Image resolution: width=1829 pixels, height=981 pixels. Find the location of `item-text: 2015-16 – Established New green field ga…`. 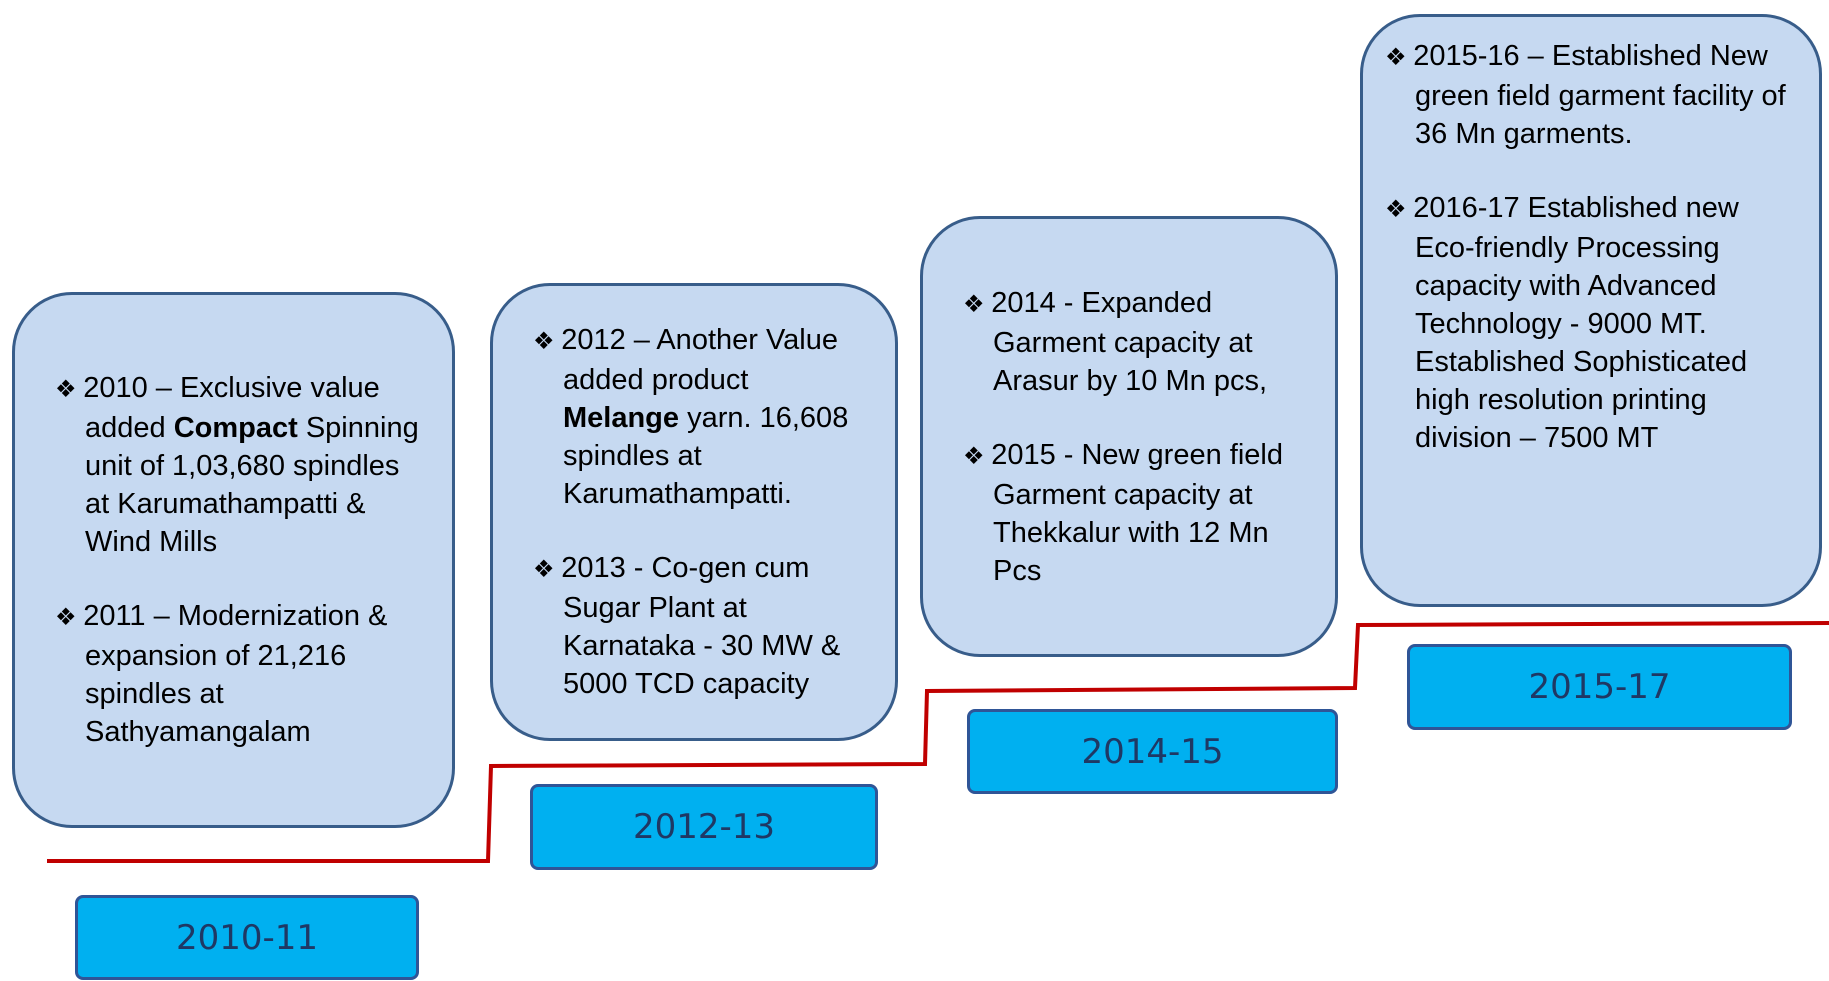

item-text: 2015-16 – Established New green field ga… is located at coordinates (1599, 95).